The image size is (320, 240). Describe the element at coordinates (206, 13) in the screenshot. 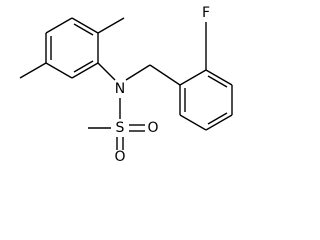

I see `atom-label: F` at that location.